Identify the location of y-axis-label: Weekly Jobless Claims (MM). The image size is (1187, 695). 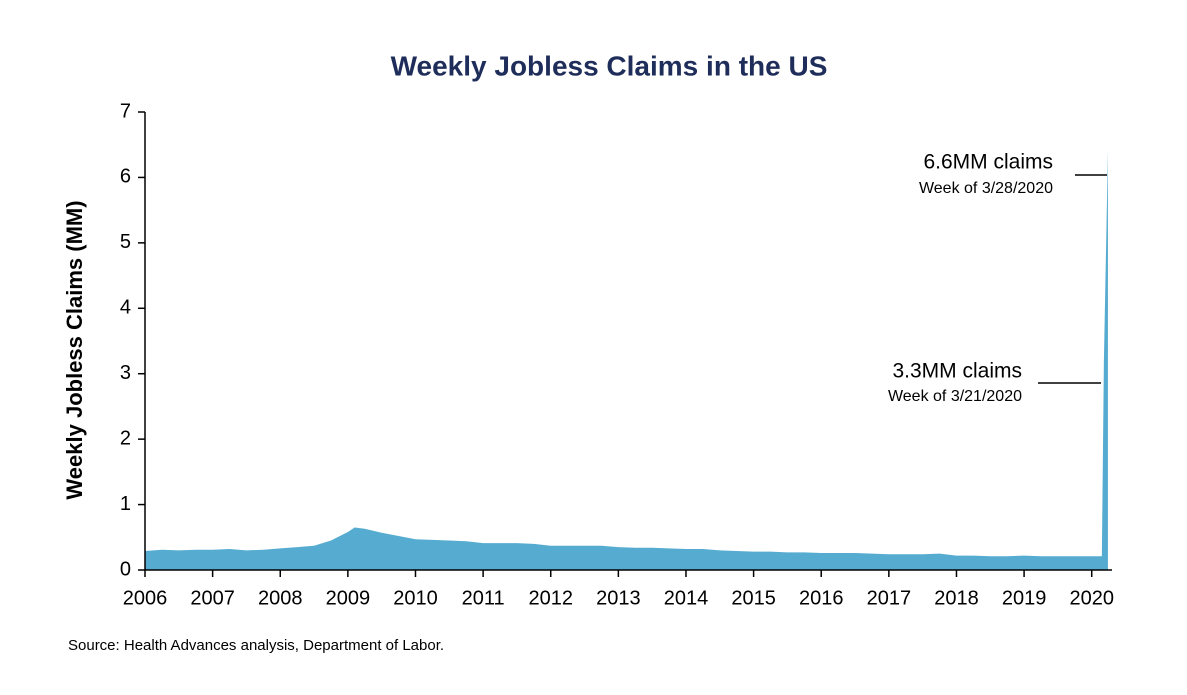
(74, 349).